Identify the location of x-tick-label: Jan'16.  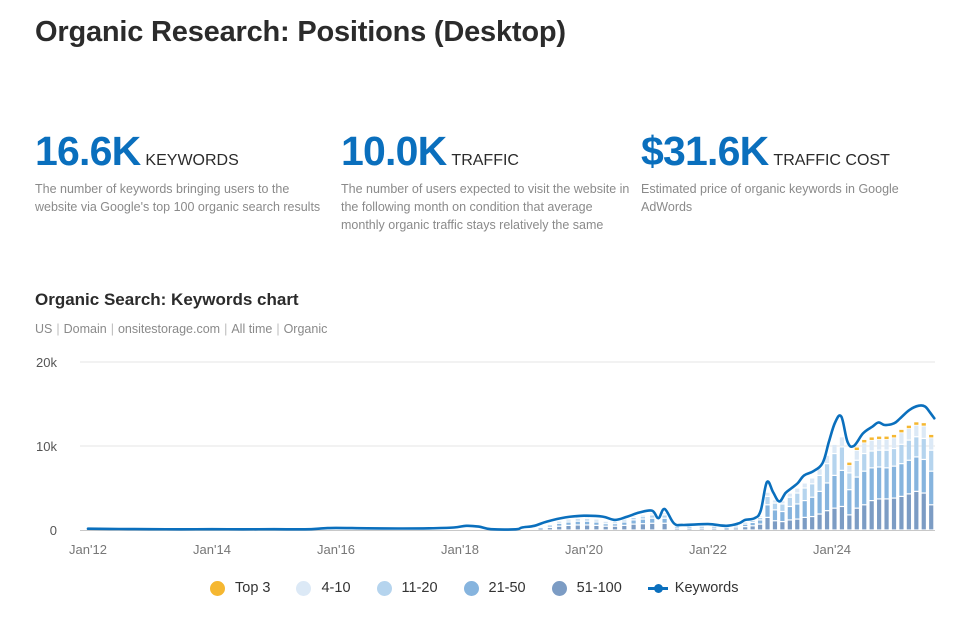
(336, 549).